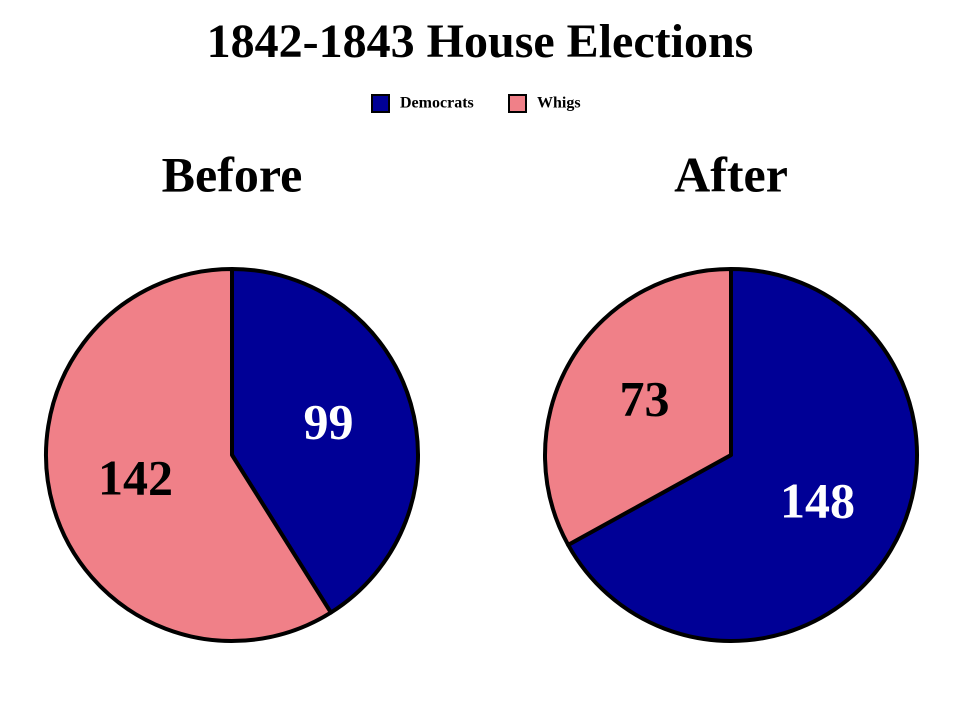 The height and width of the screenshot is (720, 960). I want to click on data-label: 148, so click(817, 501).